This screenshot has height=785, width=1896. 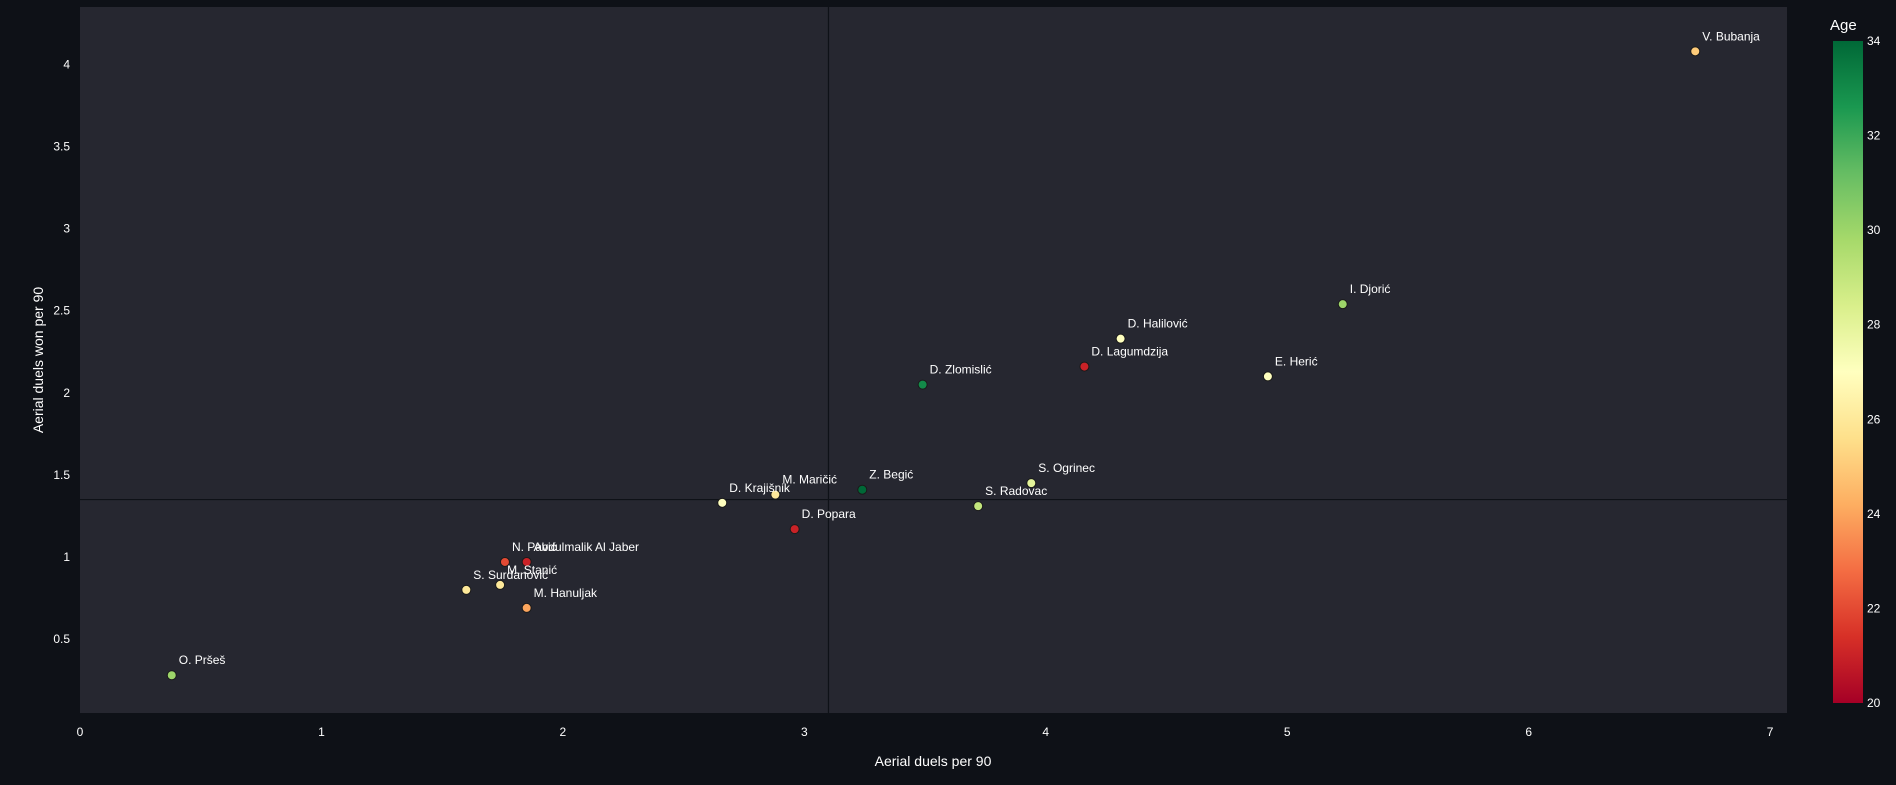 I want to click on data-label: M. Stanić, so click(x=532, y=570).